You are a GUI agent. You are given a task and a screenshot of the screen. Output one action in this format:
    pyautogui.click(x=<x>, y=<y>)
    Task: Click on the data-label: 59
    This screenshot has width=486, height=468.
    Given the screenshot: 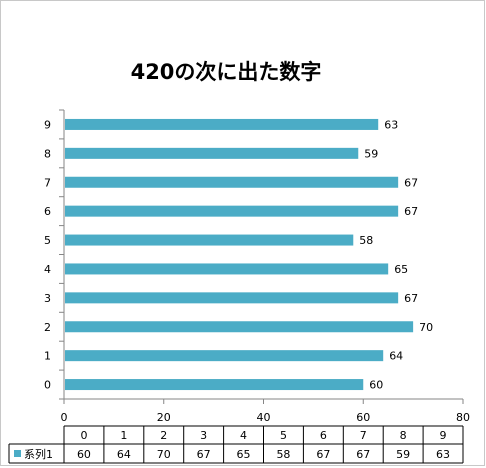 What is the action you would take?
    pyautogui.click(x=371, y=153)
    